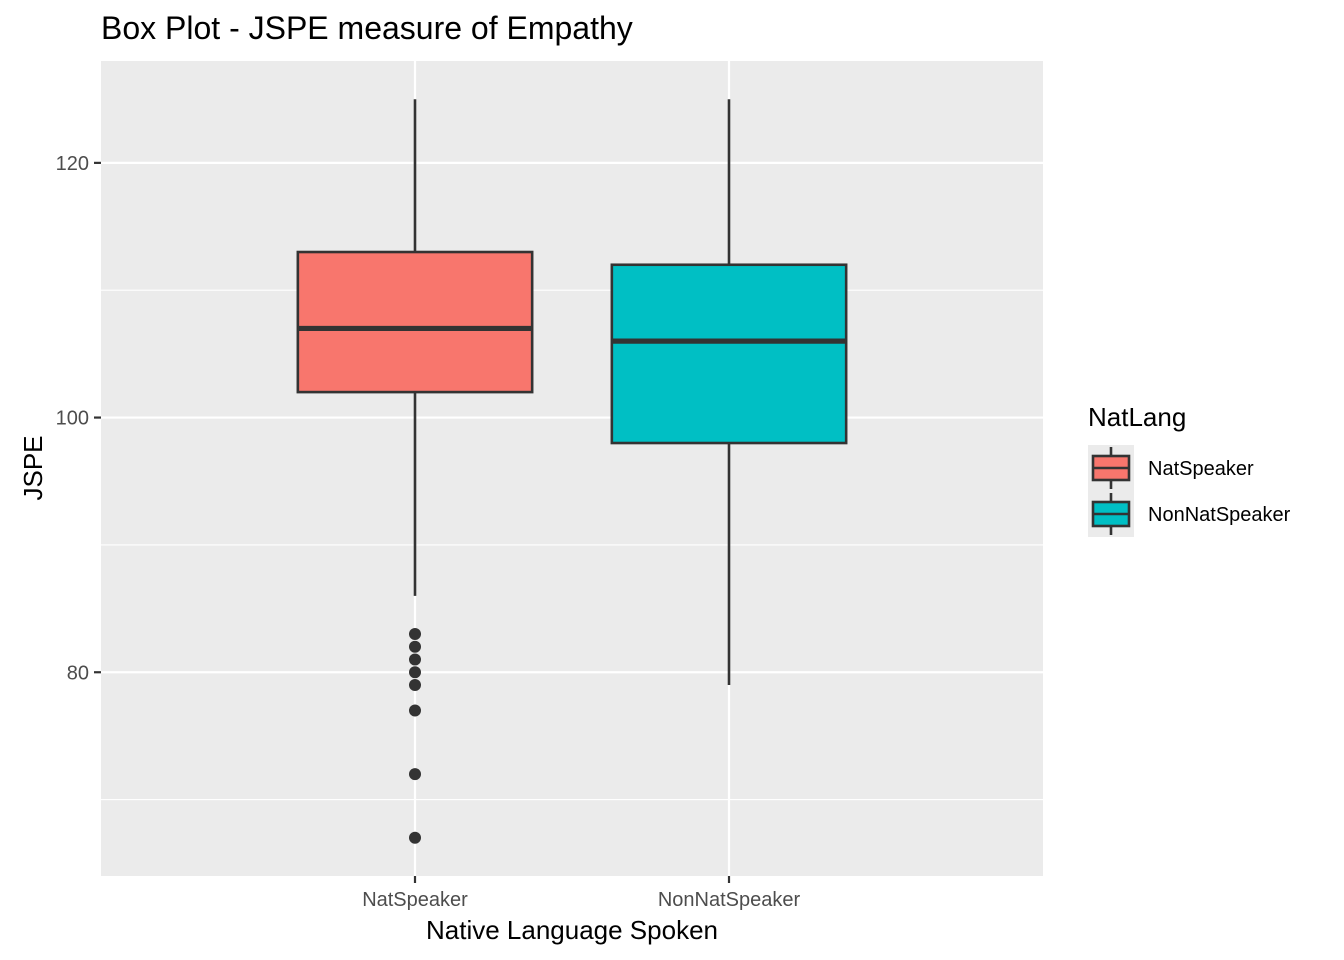  Describe the element at coordinates (1219, 515) in the screenshot. I see `legend-label: NonNatSpeaker` at that location.